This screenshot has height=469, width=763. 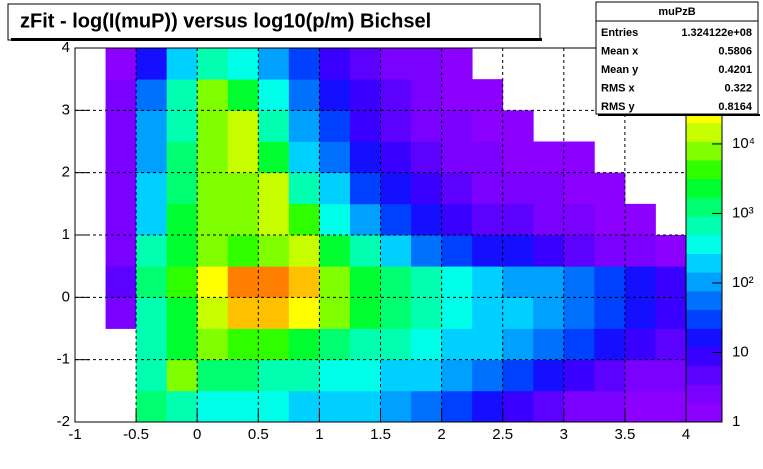 I want to click on stats-value: 0.5806, so click(x=735, y=51).